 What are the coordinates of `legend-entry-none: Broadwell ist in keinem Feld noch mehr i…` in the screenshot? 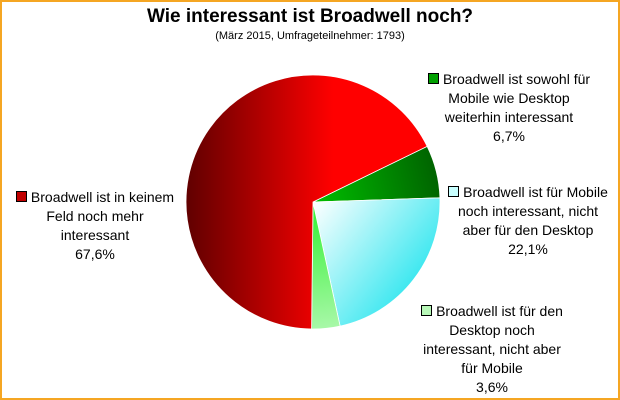 It's located at (95, 226).